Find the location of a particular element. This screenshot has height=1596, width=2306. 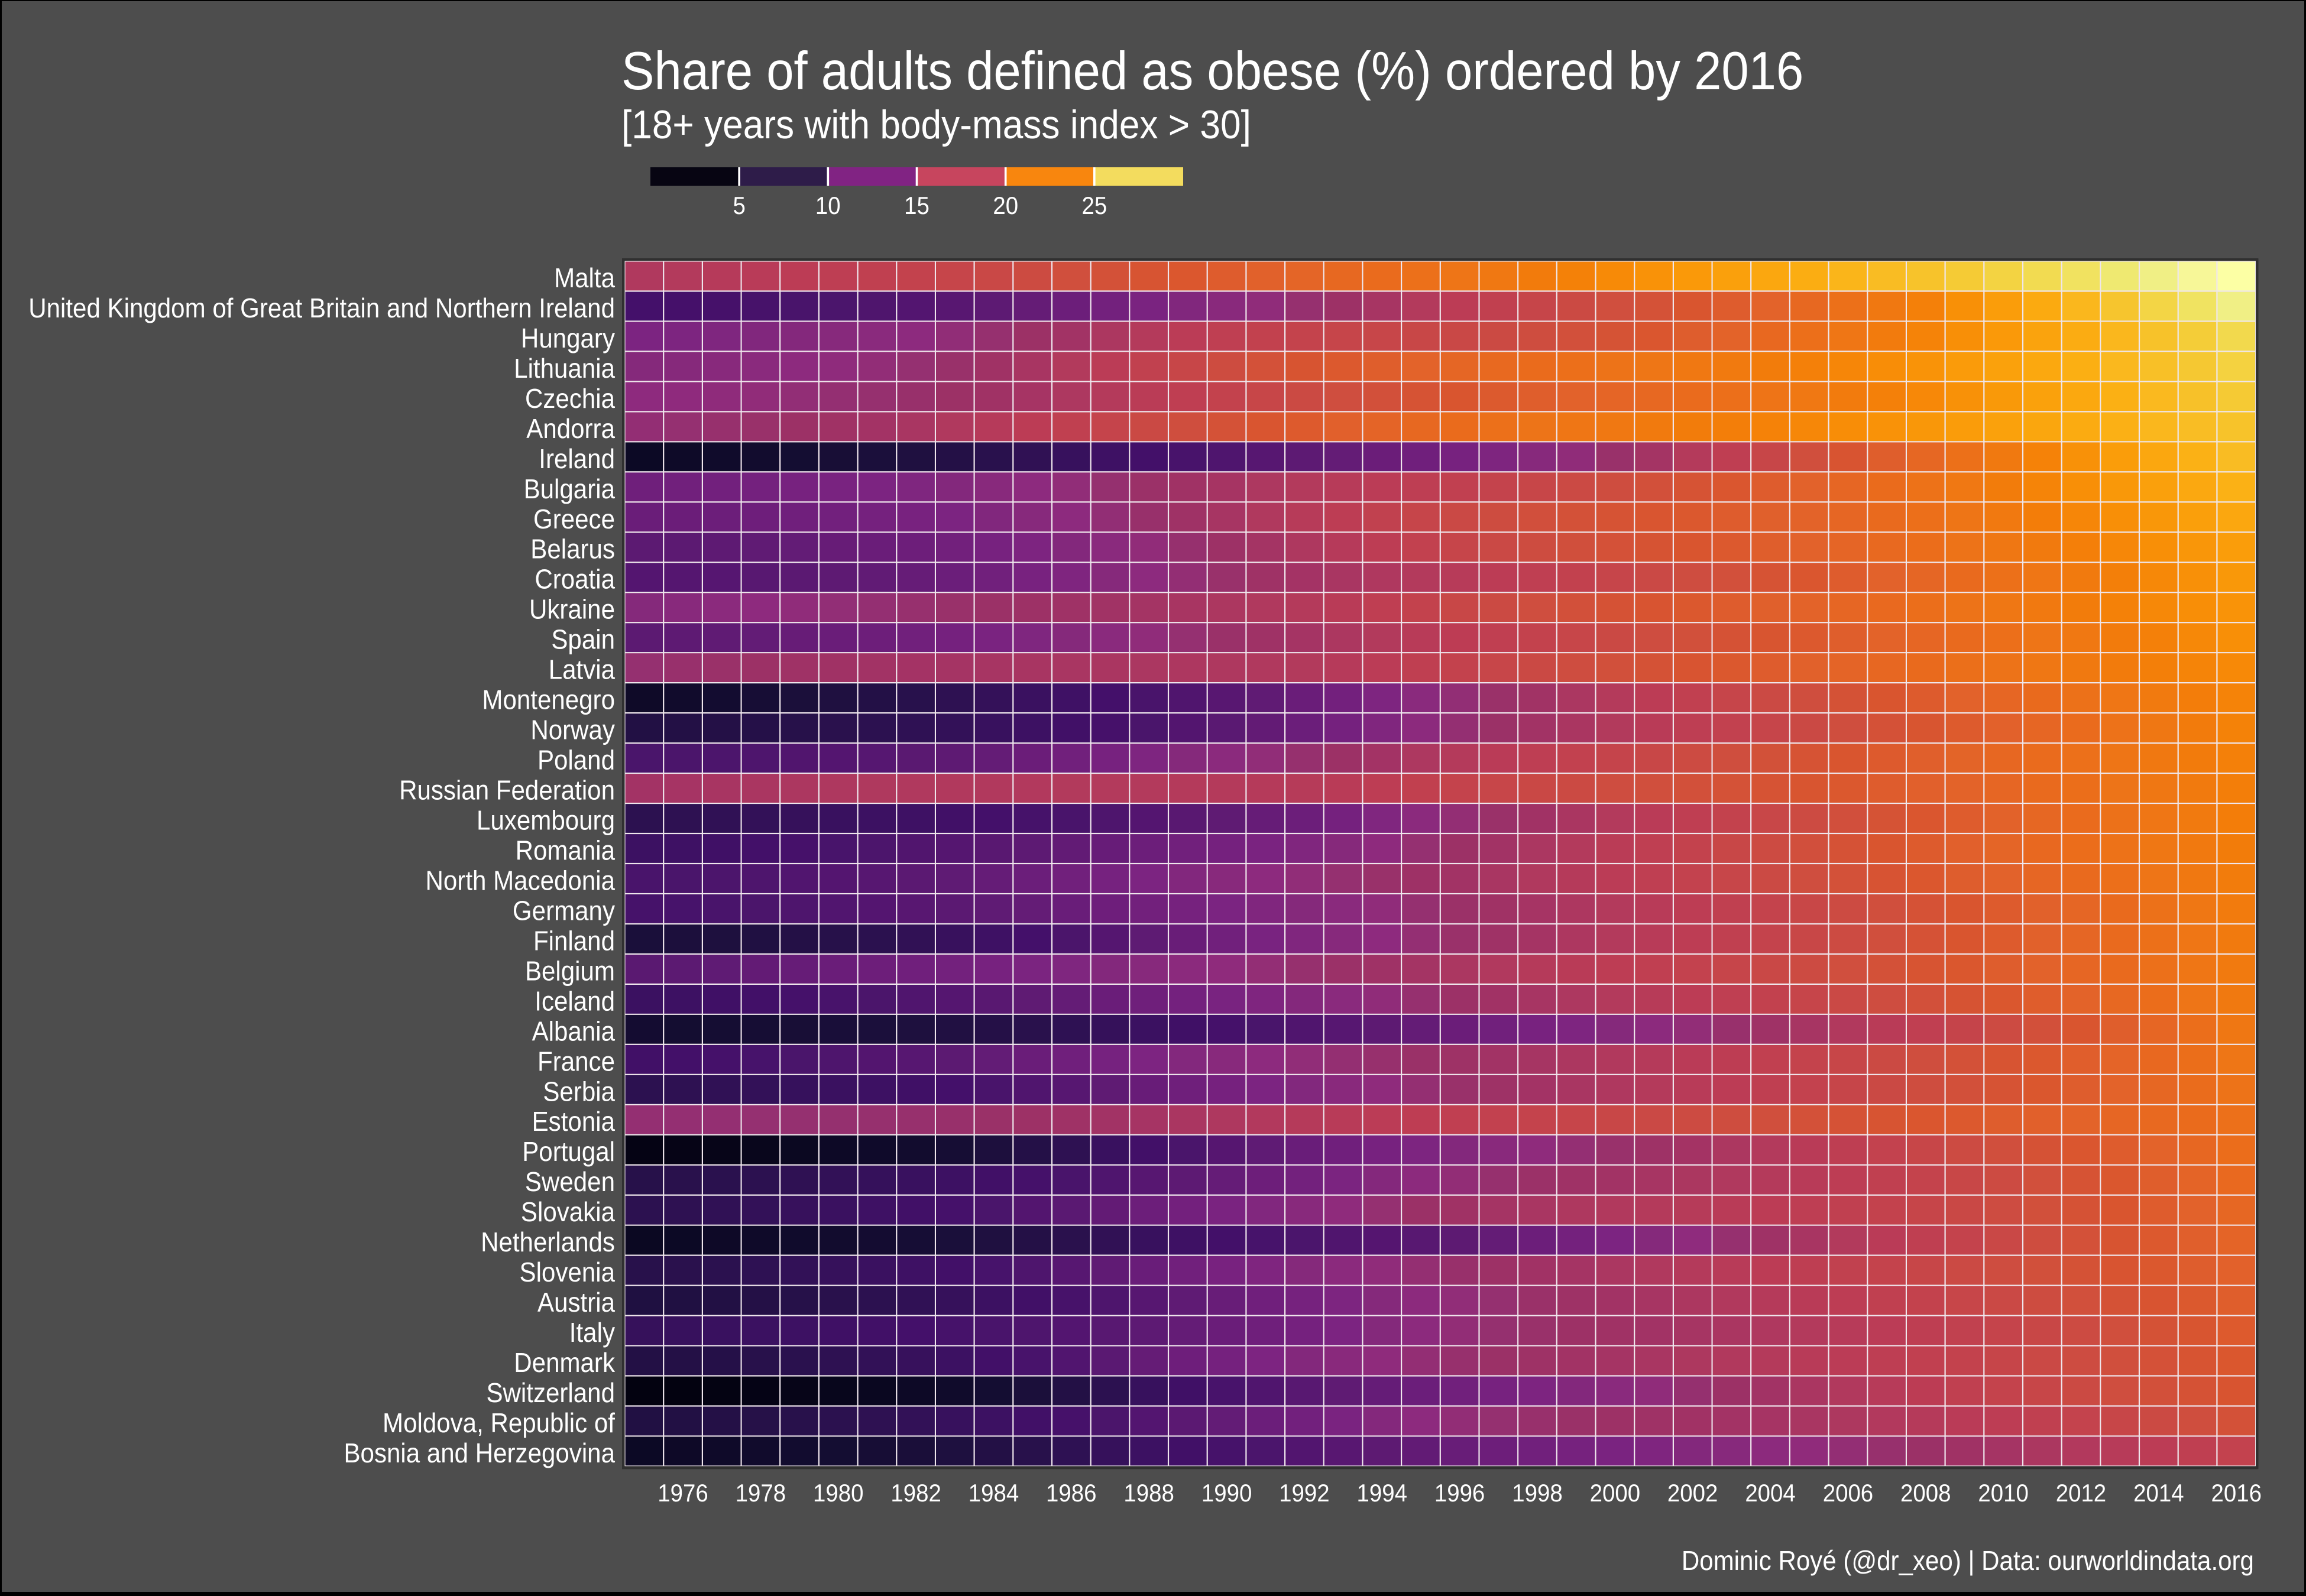

svg-text: Ukraine is located at coordinates (572, 610).